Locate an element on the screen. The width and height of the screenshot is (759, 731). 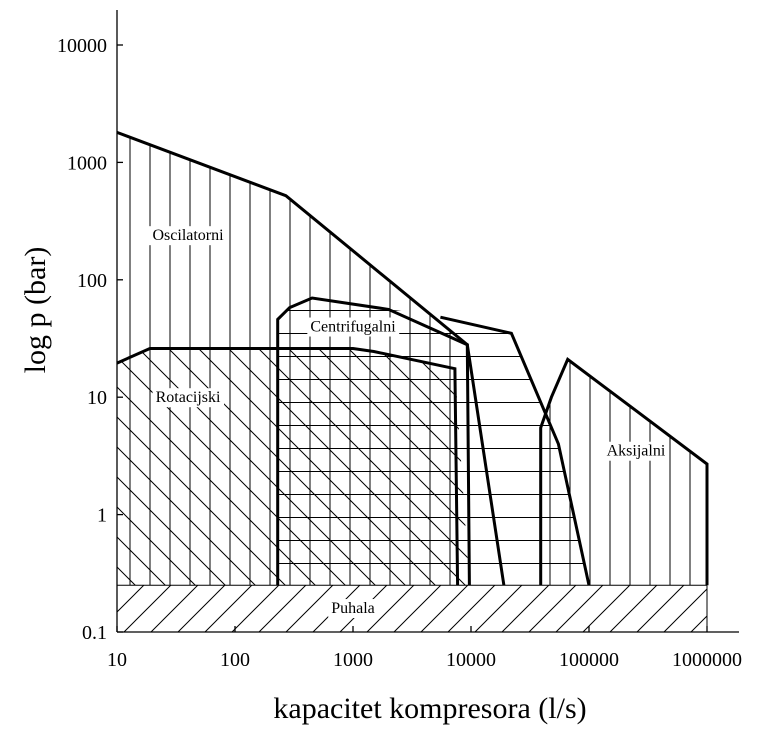
region-label-bg-aksijalni is located at coordinates (636, 451).